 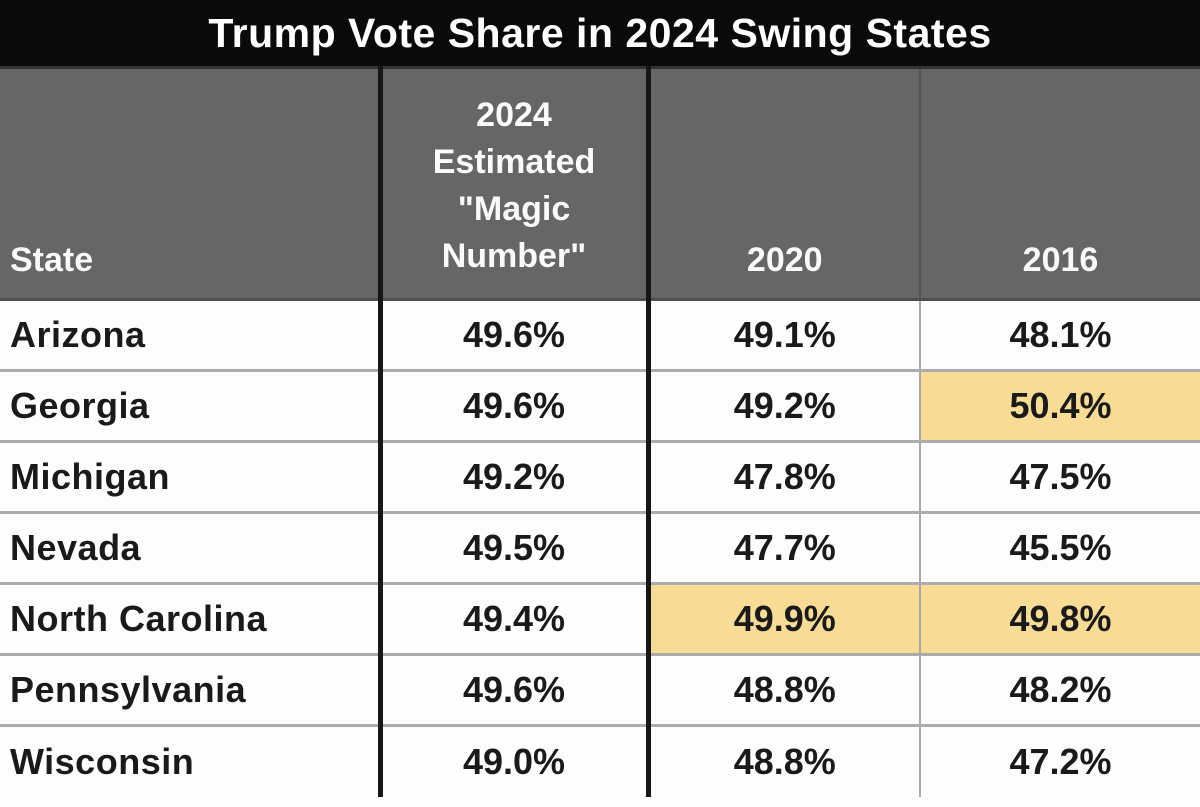 I want to click on vote-2020-cell: 49.9%, so click(x=784, y=619).